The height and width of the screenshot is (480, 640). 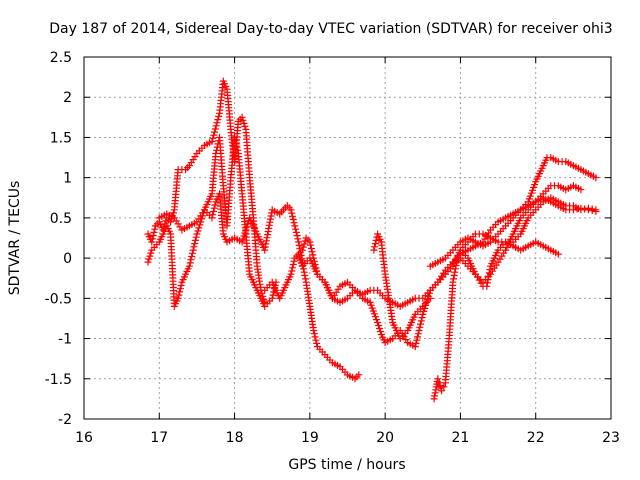 I want to click on y-tick-label: 1, so click(x=67, y=179).